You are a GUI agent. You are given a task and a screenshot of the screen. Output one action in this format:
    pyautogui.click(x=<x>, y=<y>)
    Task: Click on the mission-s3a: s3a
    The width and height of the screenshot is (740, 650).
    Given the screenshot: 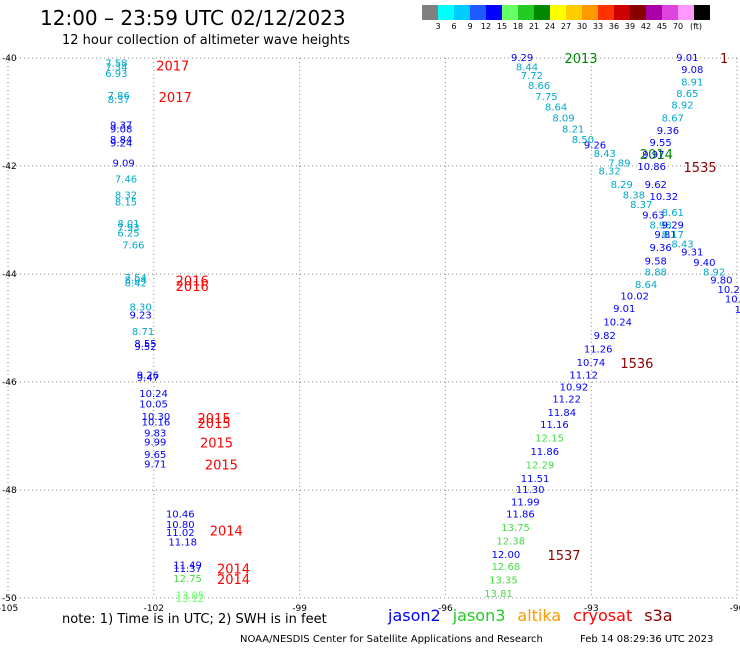 What is the action you would take?
    pyautogui.click(x=658, y=615)
    